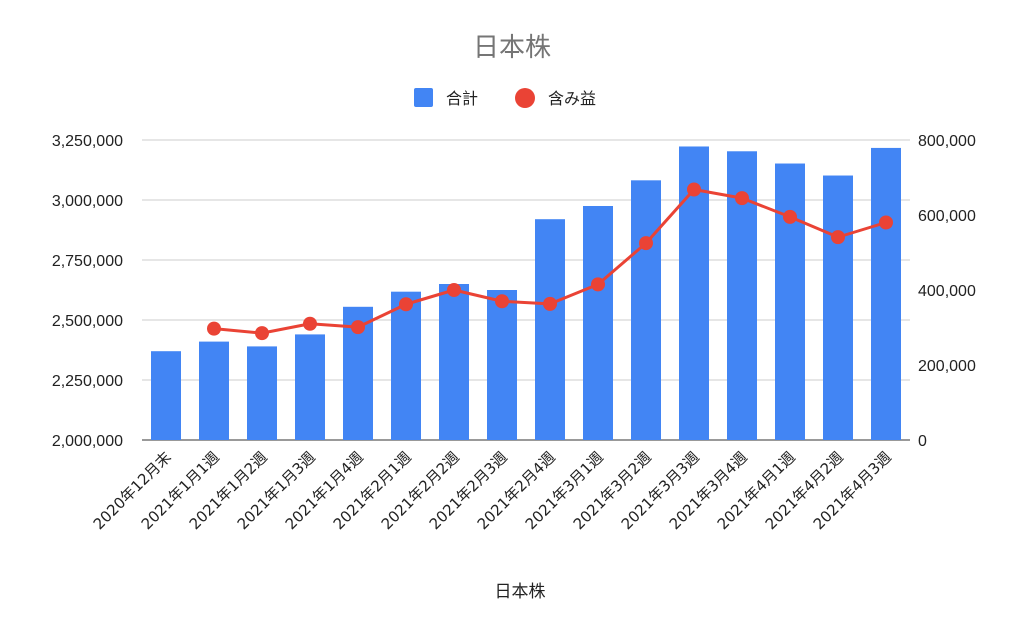 Image resolution: width=1024 pixels, height=633 pixels. What do you see at coordinates (87, 201) in the screenshot?
I see `left-tick-label: 3,000,000` at bounding box center [87, 201].